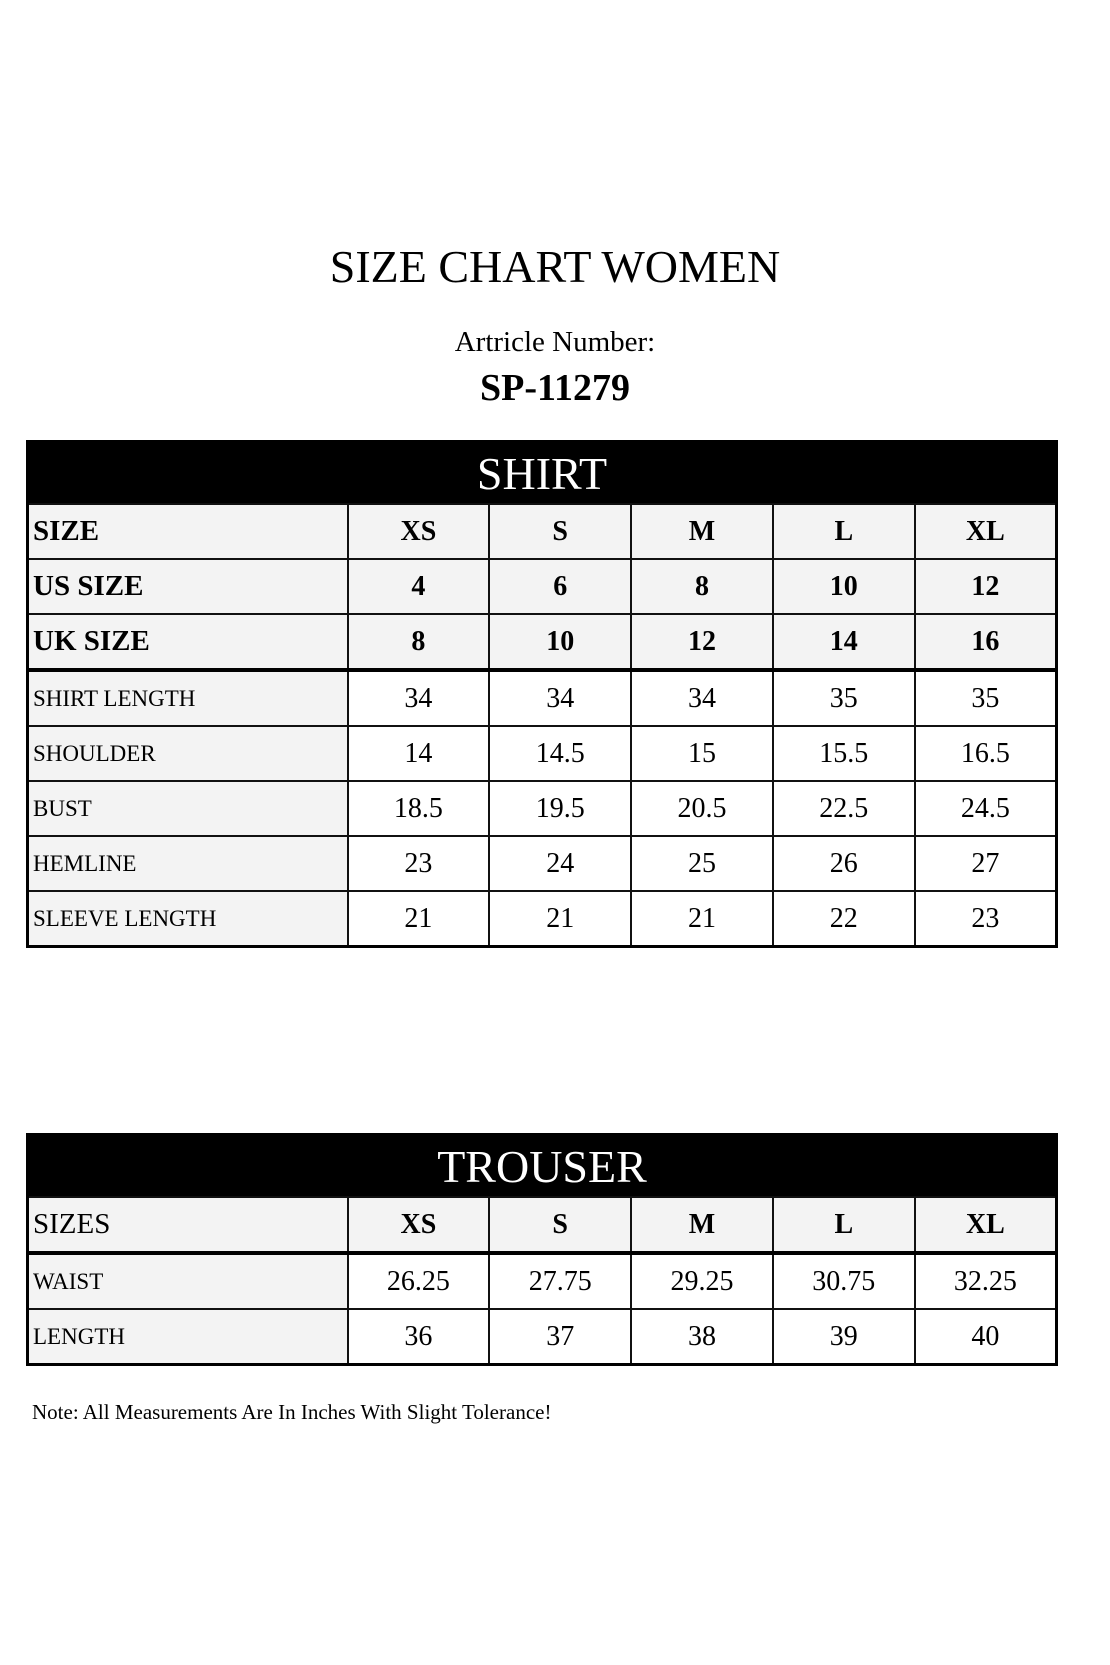  Describe the element at coordinates (843, 753) in the screenshot. I see `table-cell: 15.5` at that location.